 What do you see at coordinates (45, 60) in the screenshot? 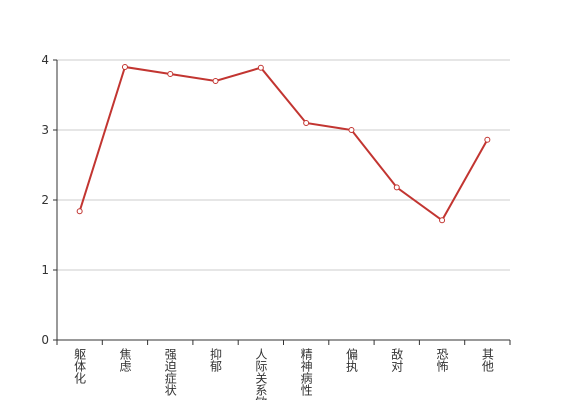
I see `y-tick-label: 4` at bounding box center [45, 60].